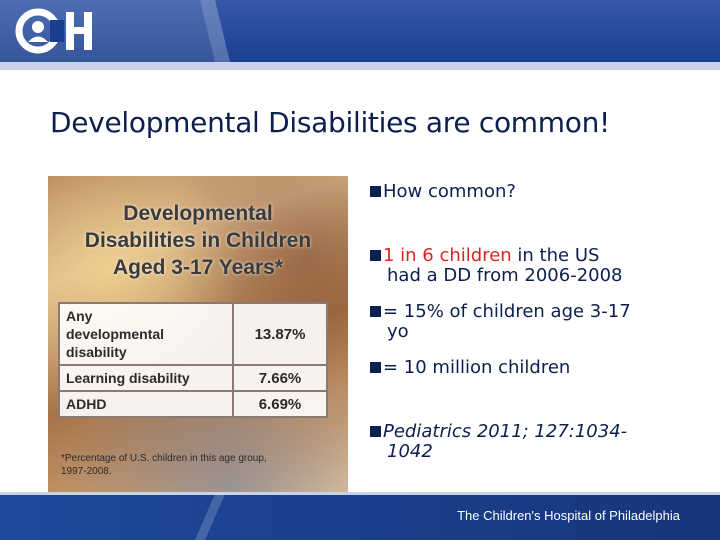  Describe the element at coordinates (86, 471) in the screenshot. I see `footnote-line: 1997-2008.` at that location.